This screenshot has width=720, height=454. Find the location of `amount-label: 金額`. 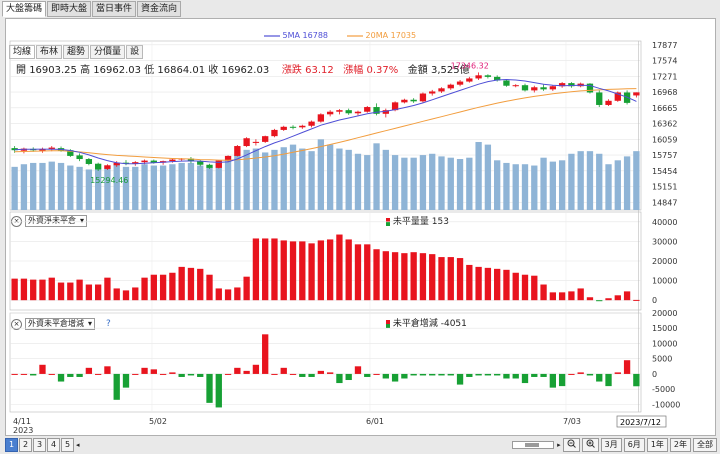

amount-label: 金額 is located at coordinates (417, 70).